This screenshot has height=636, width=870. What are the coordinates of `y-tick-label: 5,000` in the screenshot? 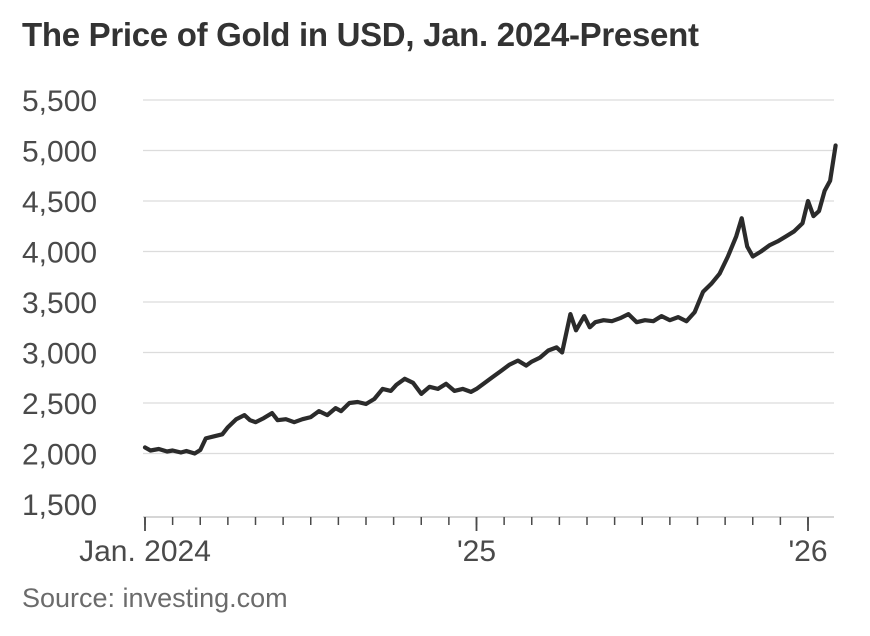 It's located at (59, 152).